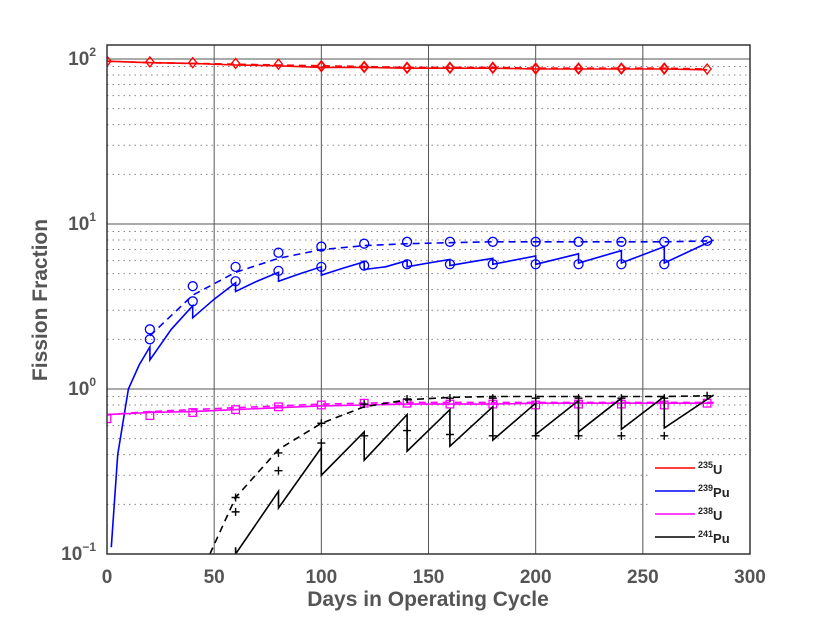 The width and height of the screenshot is (830, 624). I want to click on y-tick-exponent: 1, so click(92, 217).